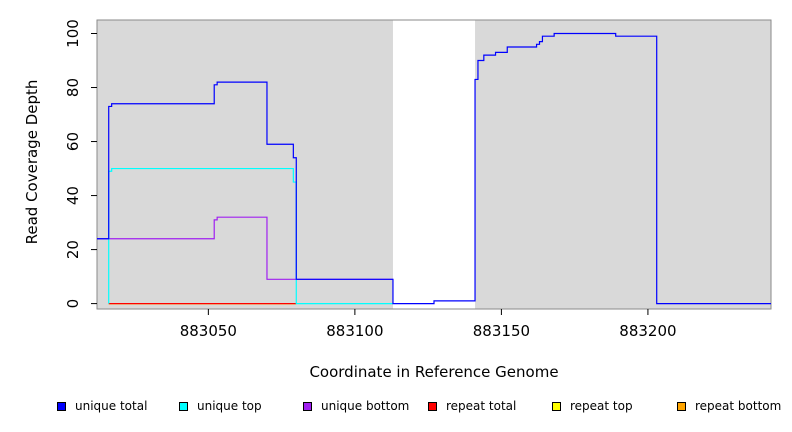 The image size is (792, 432). Describe the element at coordinates (73, 87) in the screenshot. I see `y-tick-label: 80` at that location.